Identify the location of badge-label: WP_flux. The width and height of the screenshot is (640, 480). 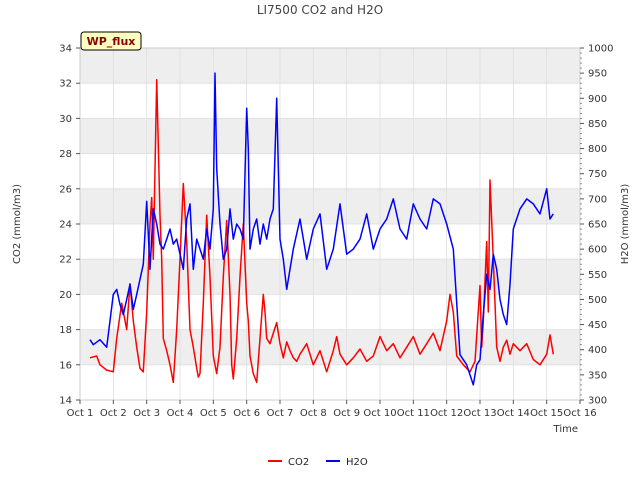
(111, 41).